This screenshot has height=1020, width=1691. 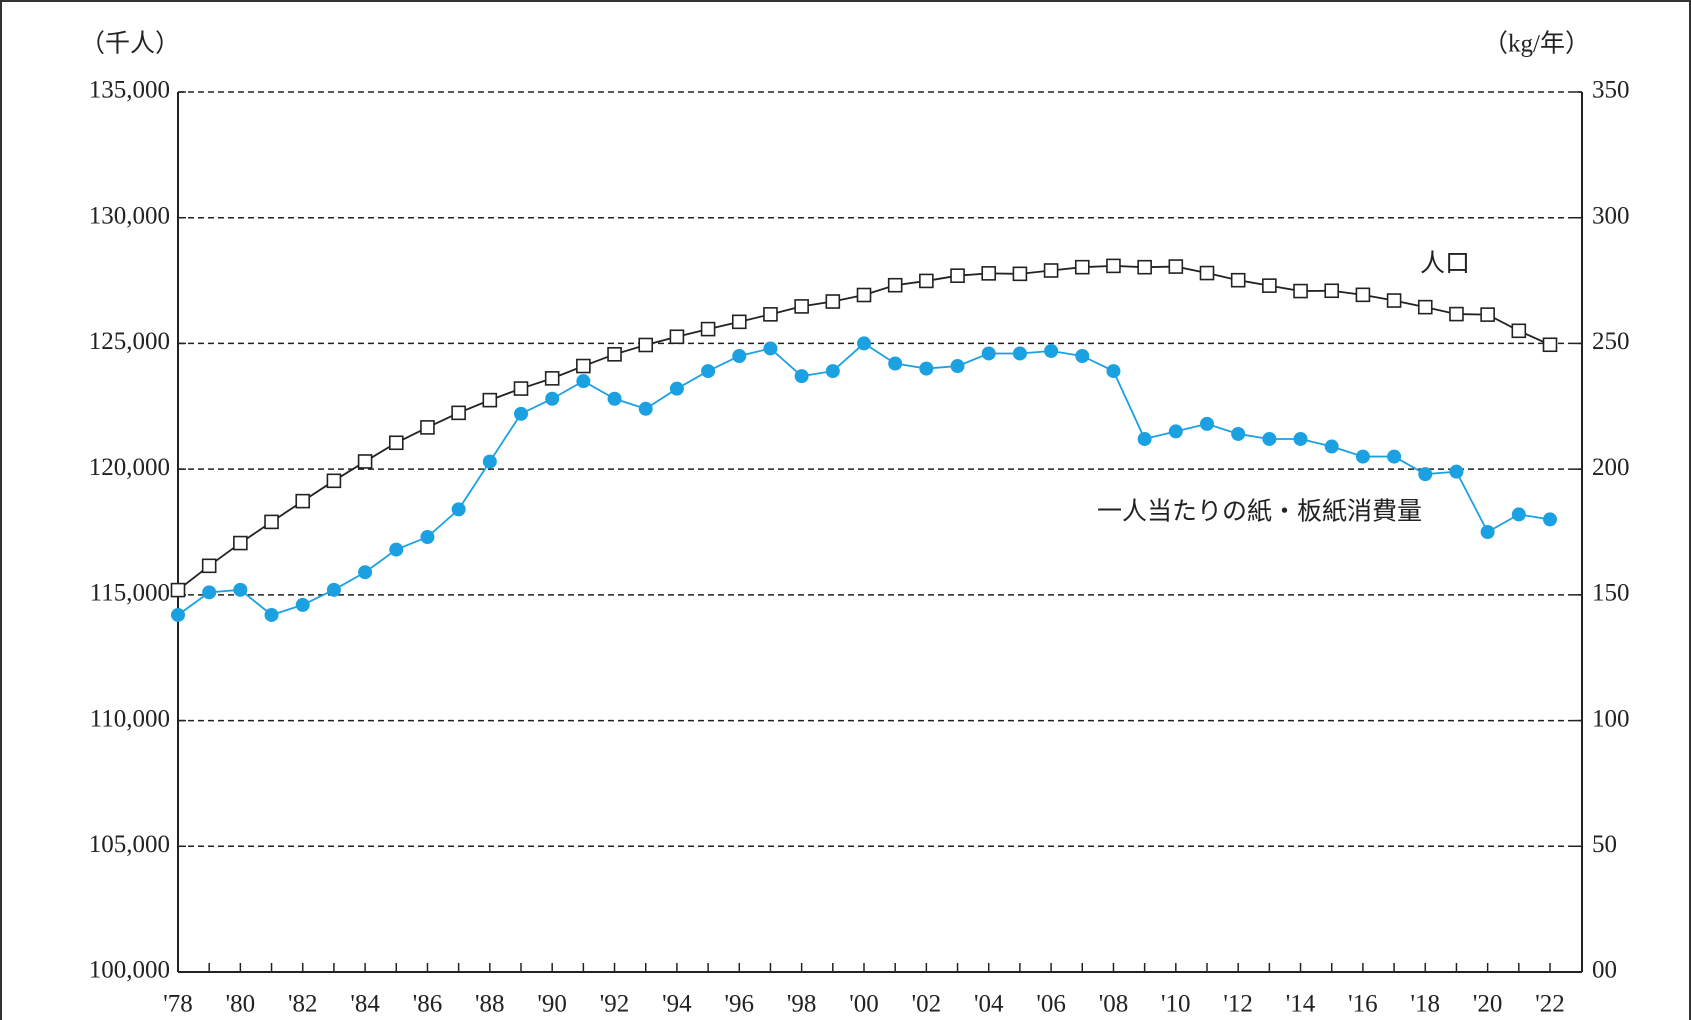 I want to click on x-tick-label: '92, so click(x=615, y=1004).